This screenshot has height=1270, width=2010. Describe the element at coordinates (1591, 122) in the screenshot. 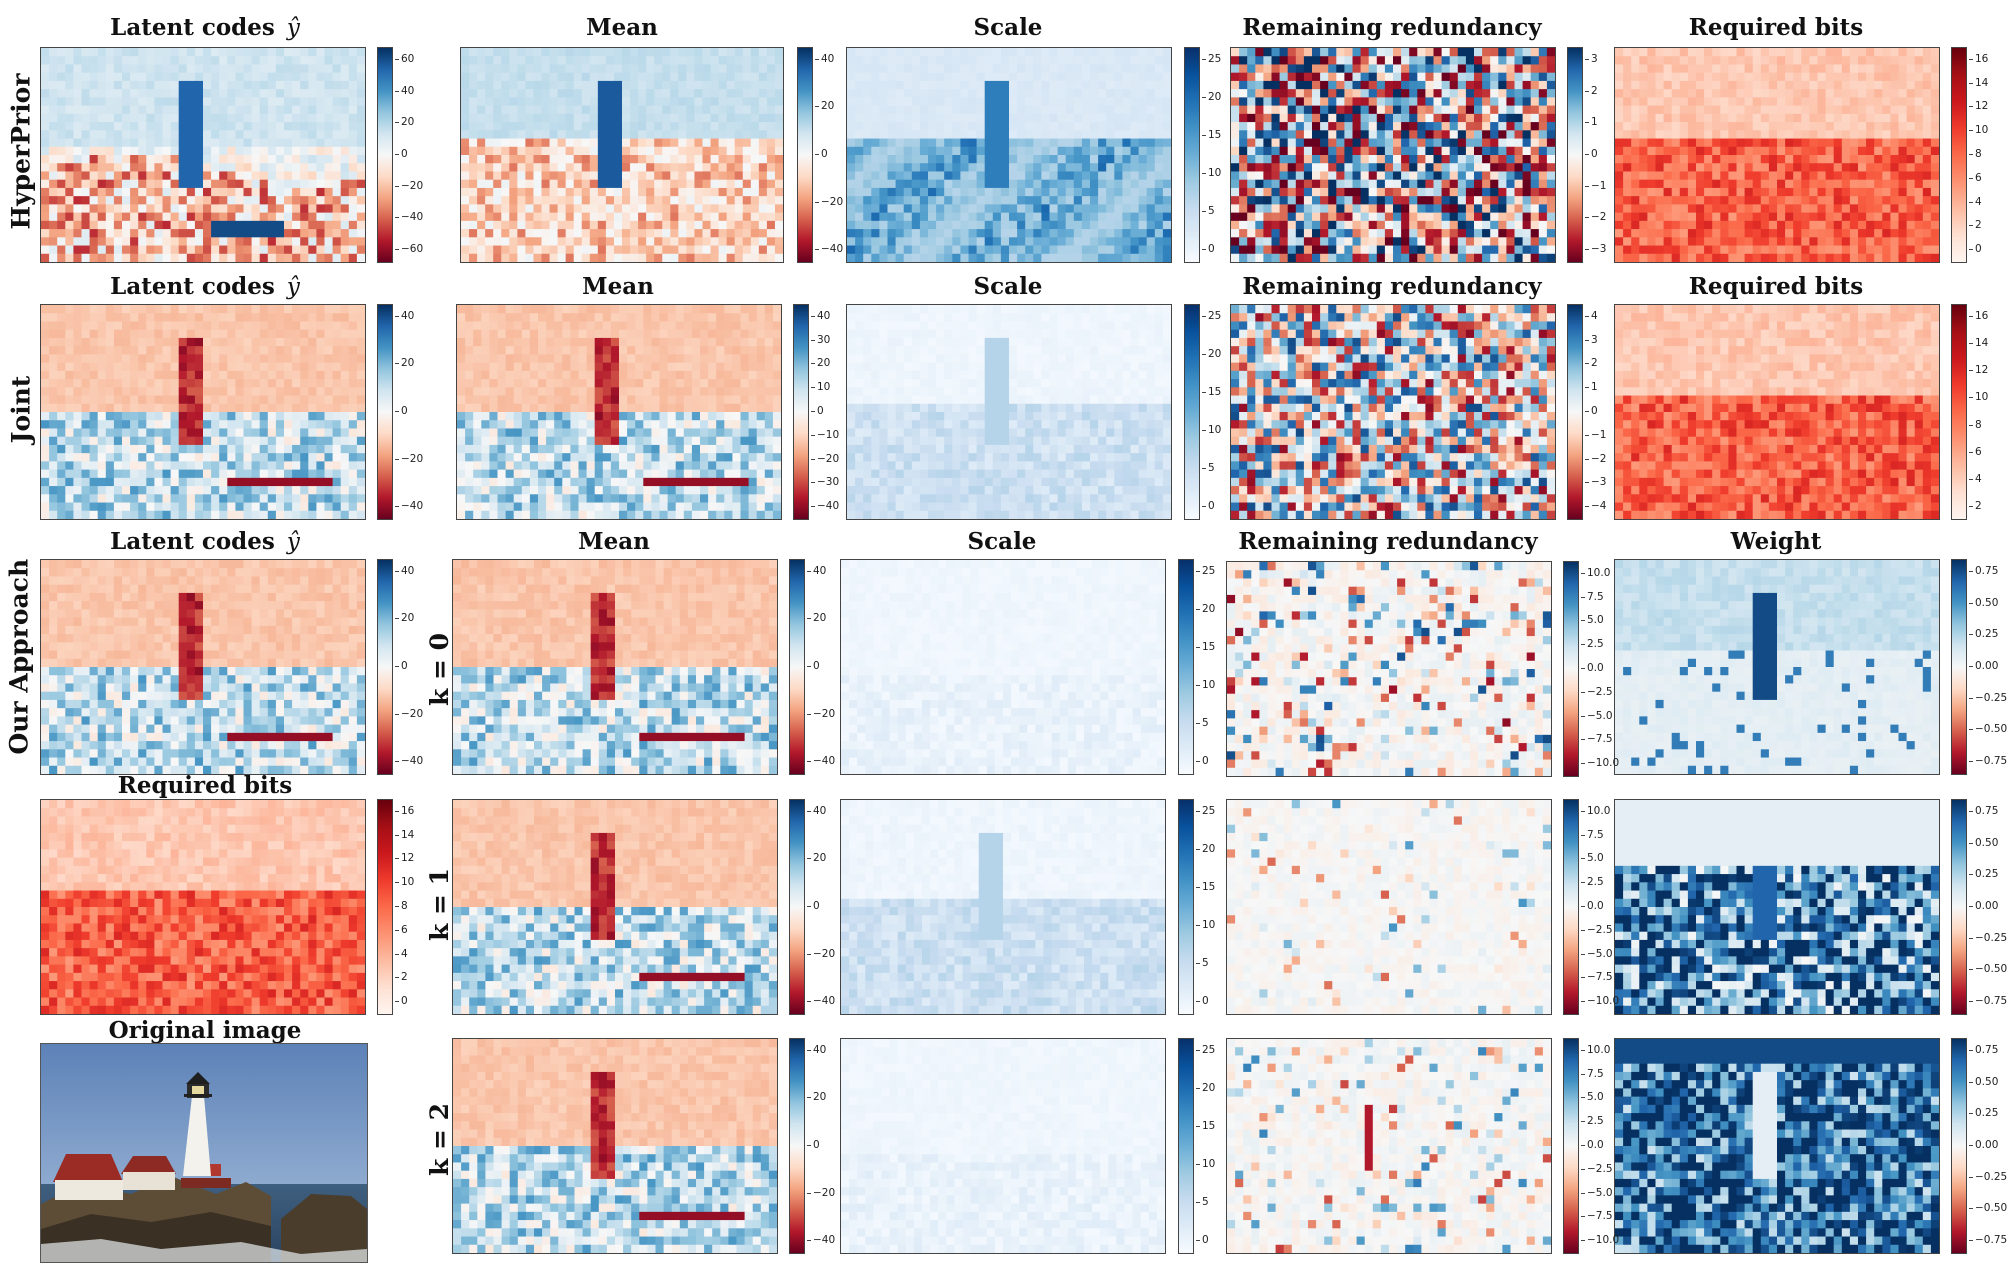

I see `colorbar-tick: 1` at that location.